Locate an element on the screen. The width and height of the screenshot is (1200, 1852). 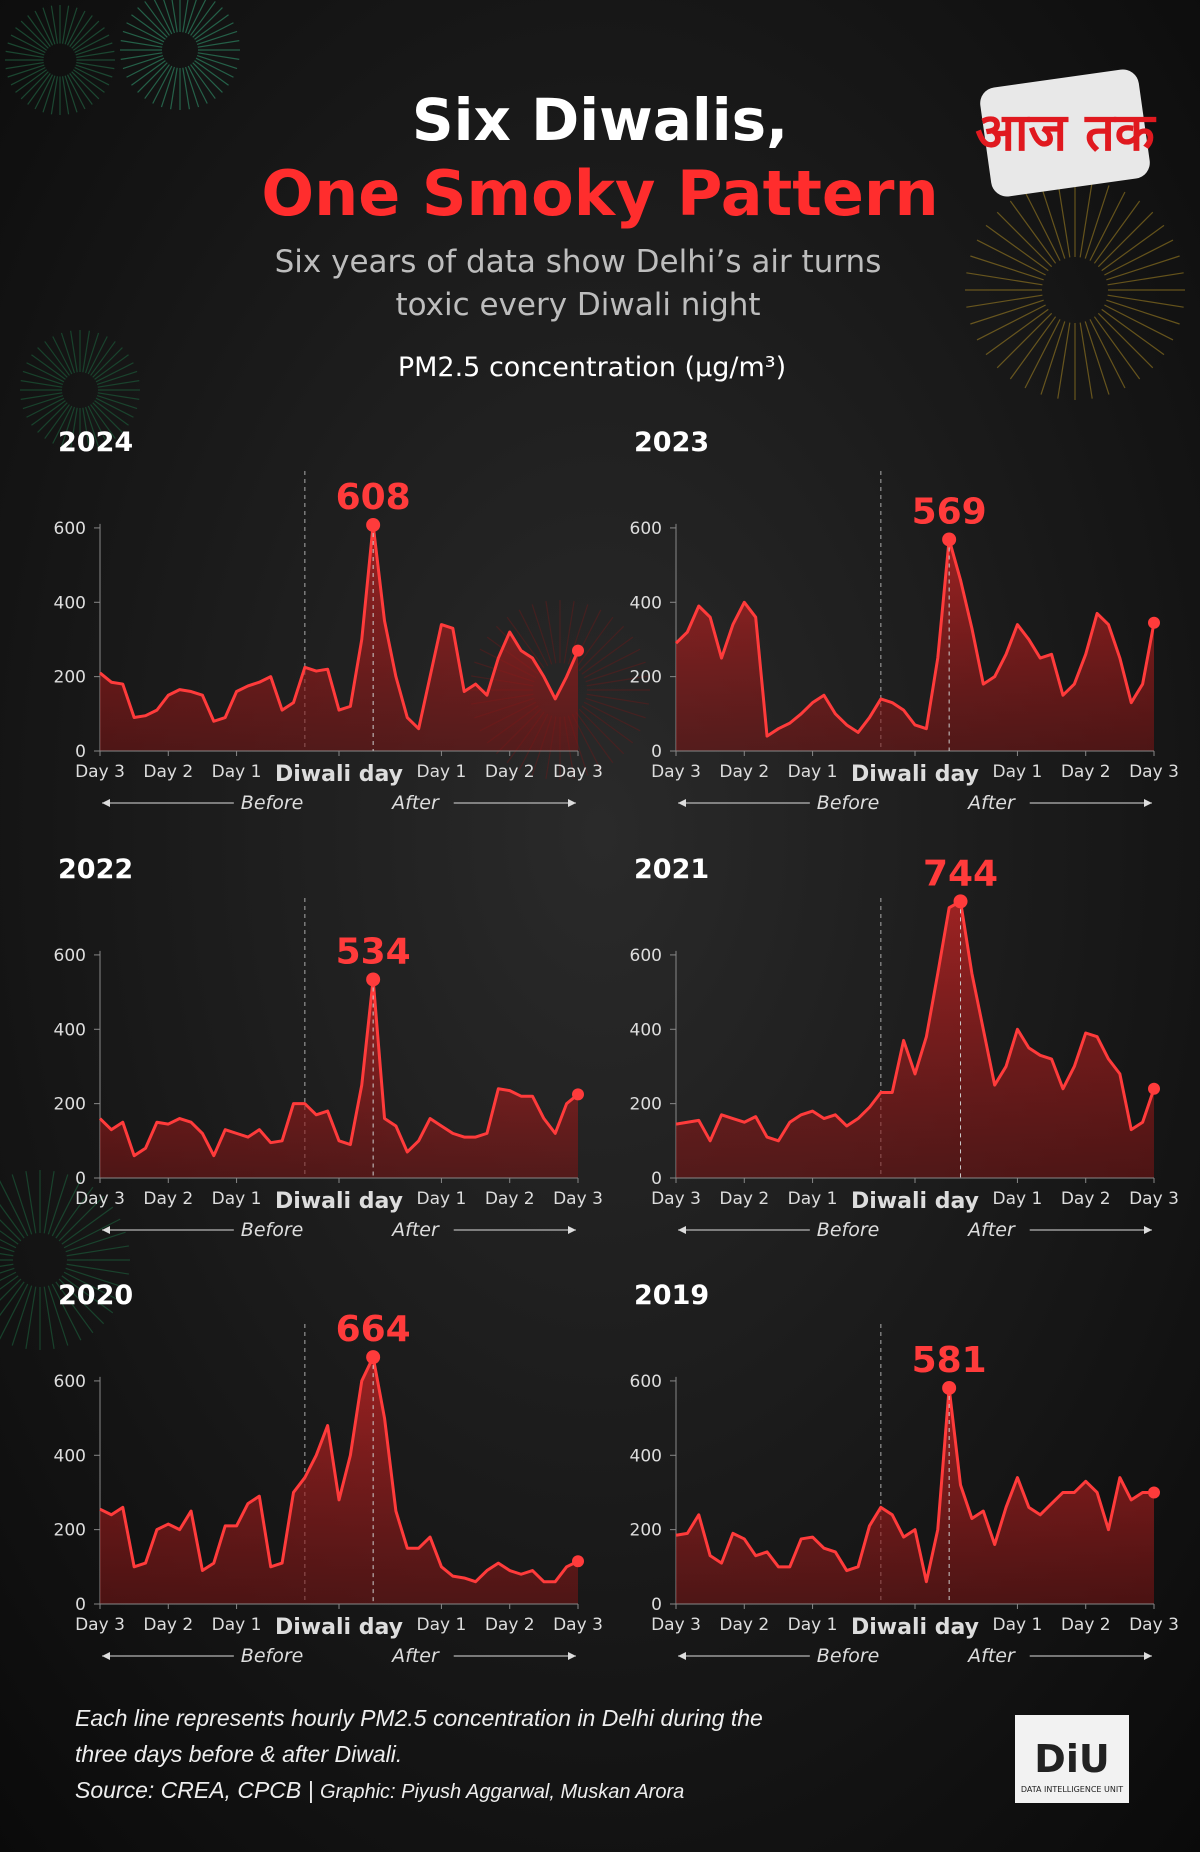
line is located at coordinates (914, 1485).